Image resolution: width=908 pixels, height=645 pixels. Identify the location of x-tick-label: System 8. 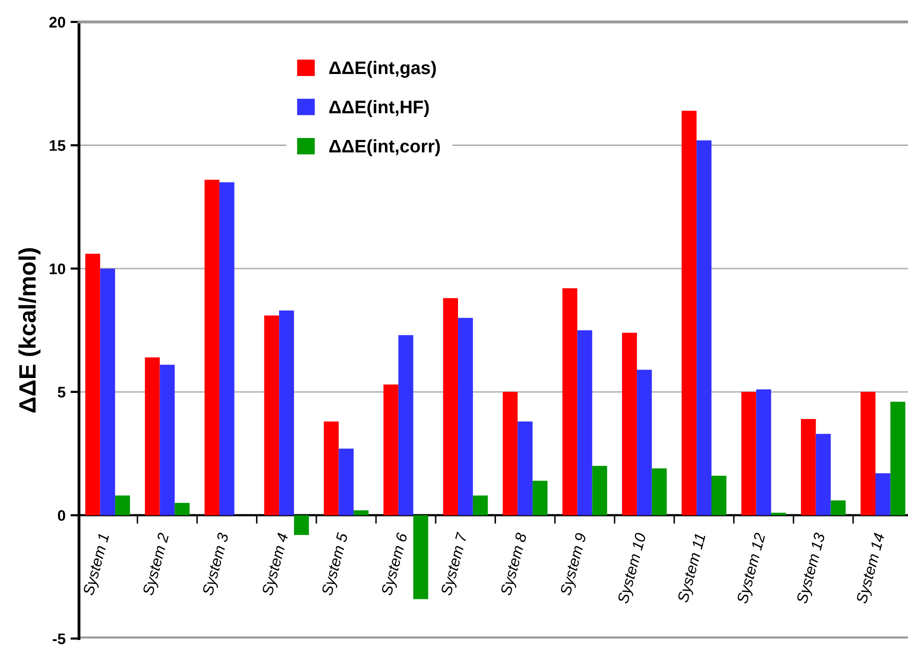
(515, 564).